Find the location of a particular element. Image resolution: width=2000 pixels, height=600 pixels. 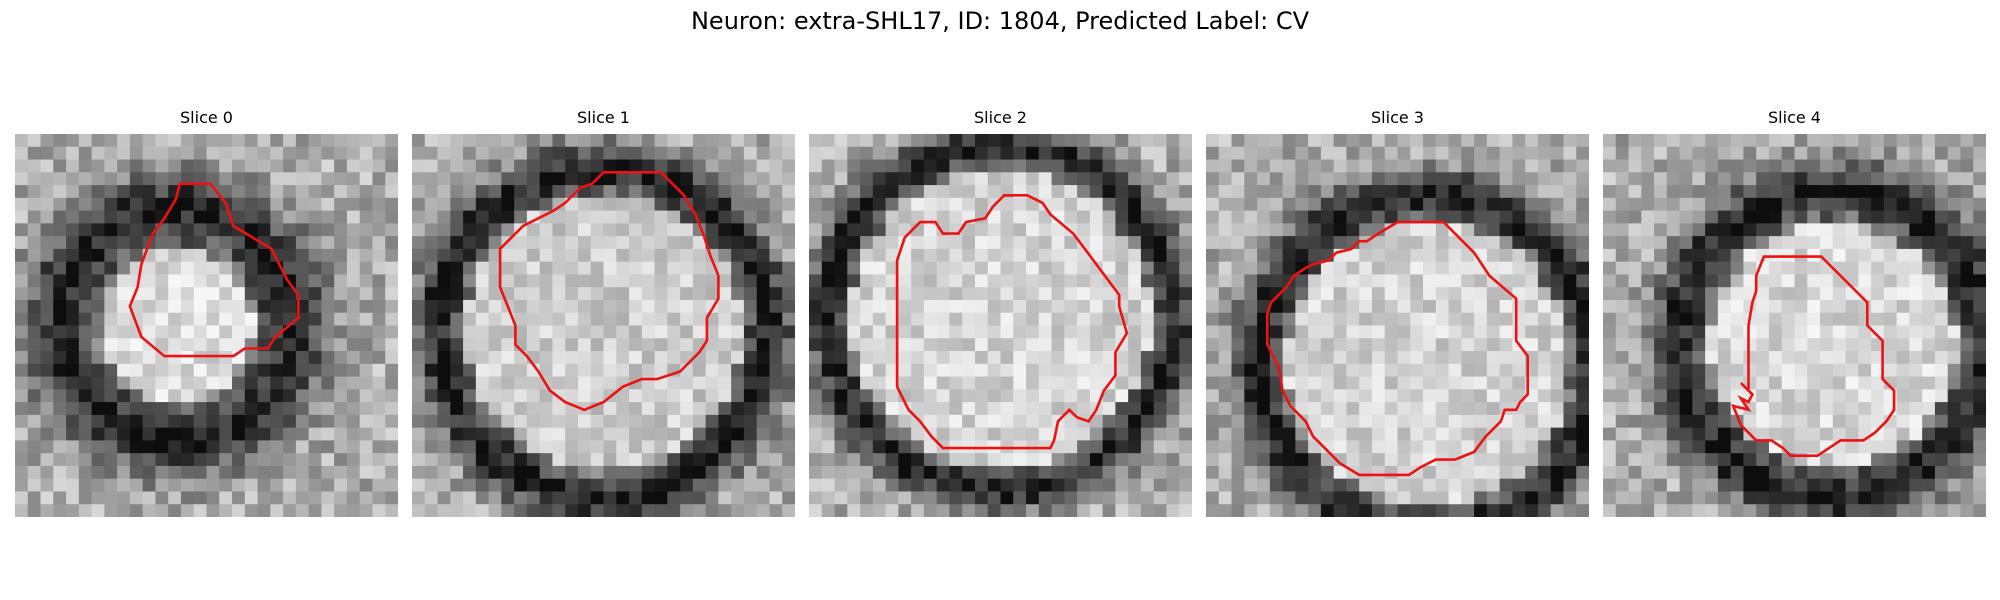

slice-title: Slice 1 is located at coordinates (603, 117).